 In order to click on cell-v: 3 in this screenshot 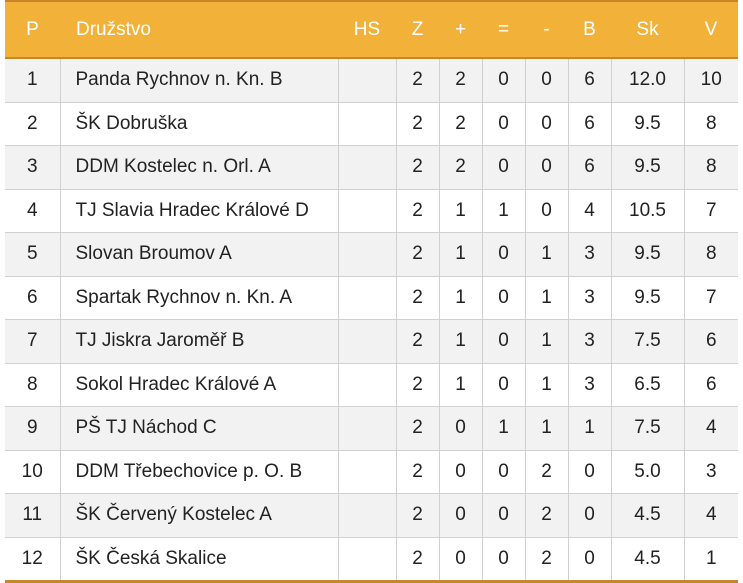, I will do `click(710, 471)`.